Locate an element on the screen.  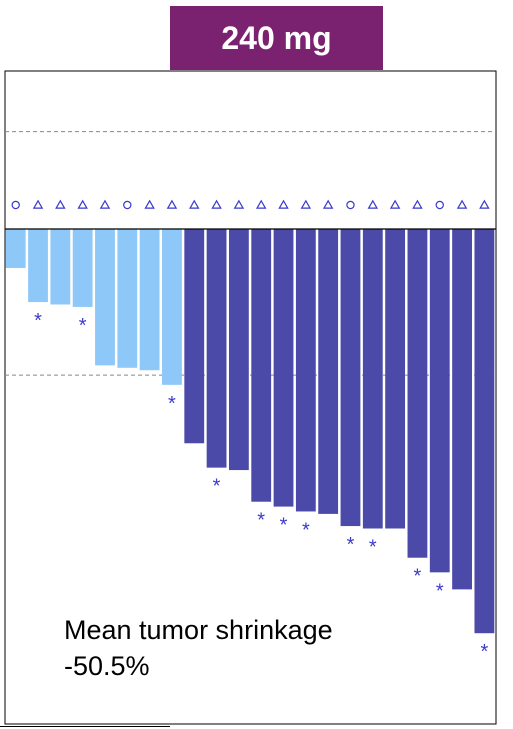
mean-shrinkage-annotation: Mean tumor shrinkage -50.5% is located at coordinates (198, 648).